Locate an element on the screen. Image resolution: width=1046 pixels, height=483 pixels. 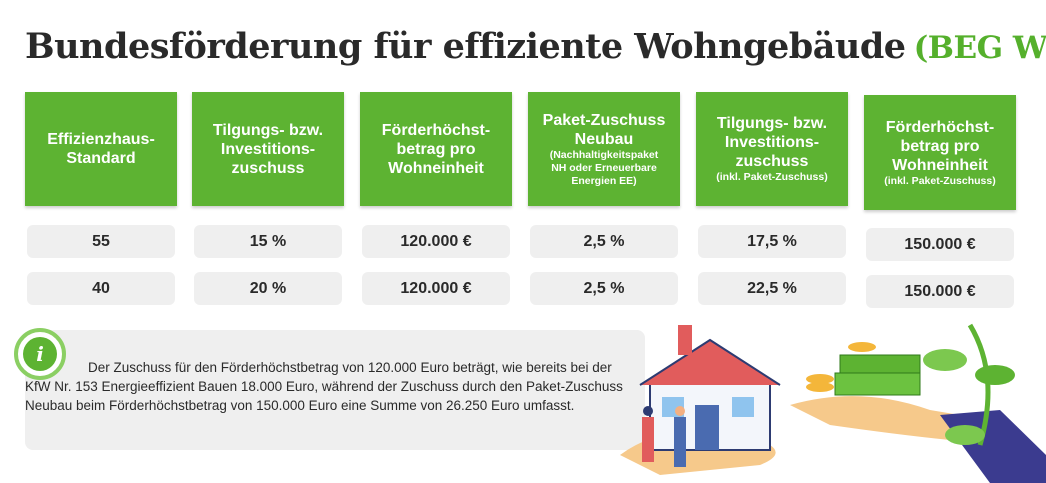
header-line: Effizienzhaus- is located at coordinates (101, 139).